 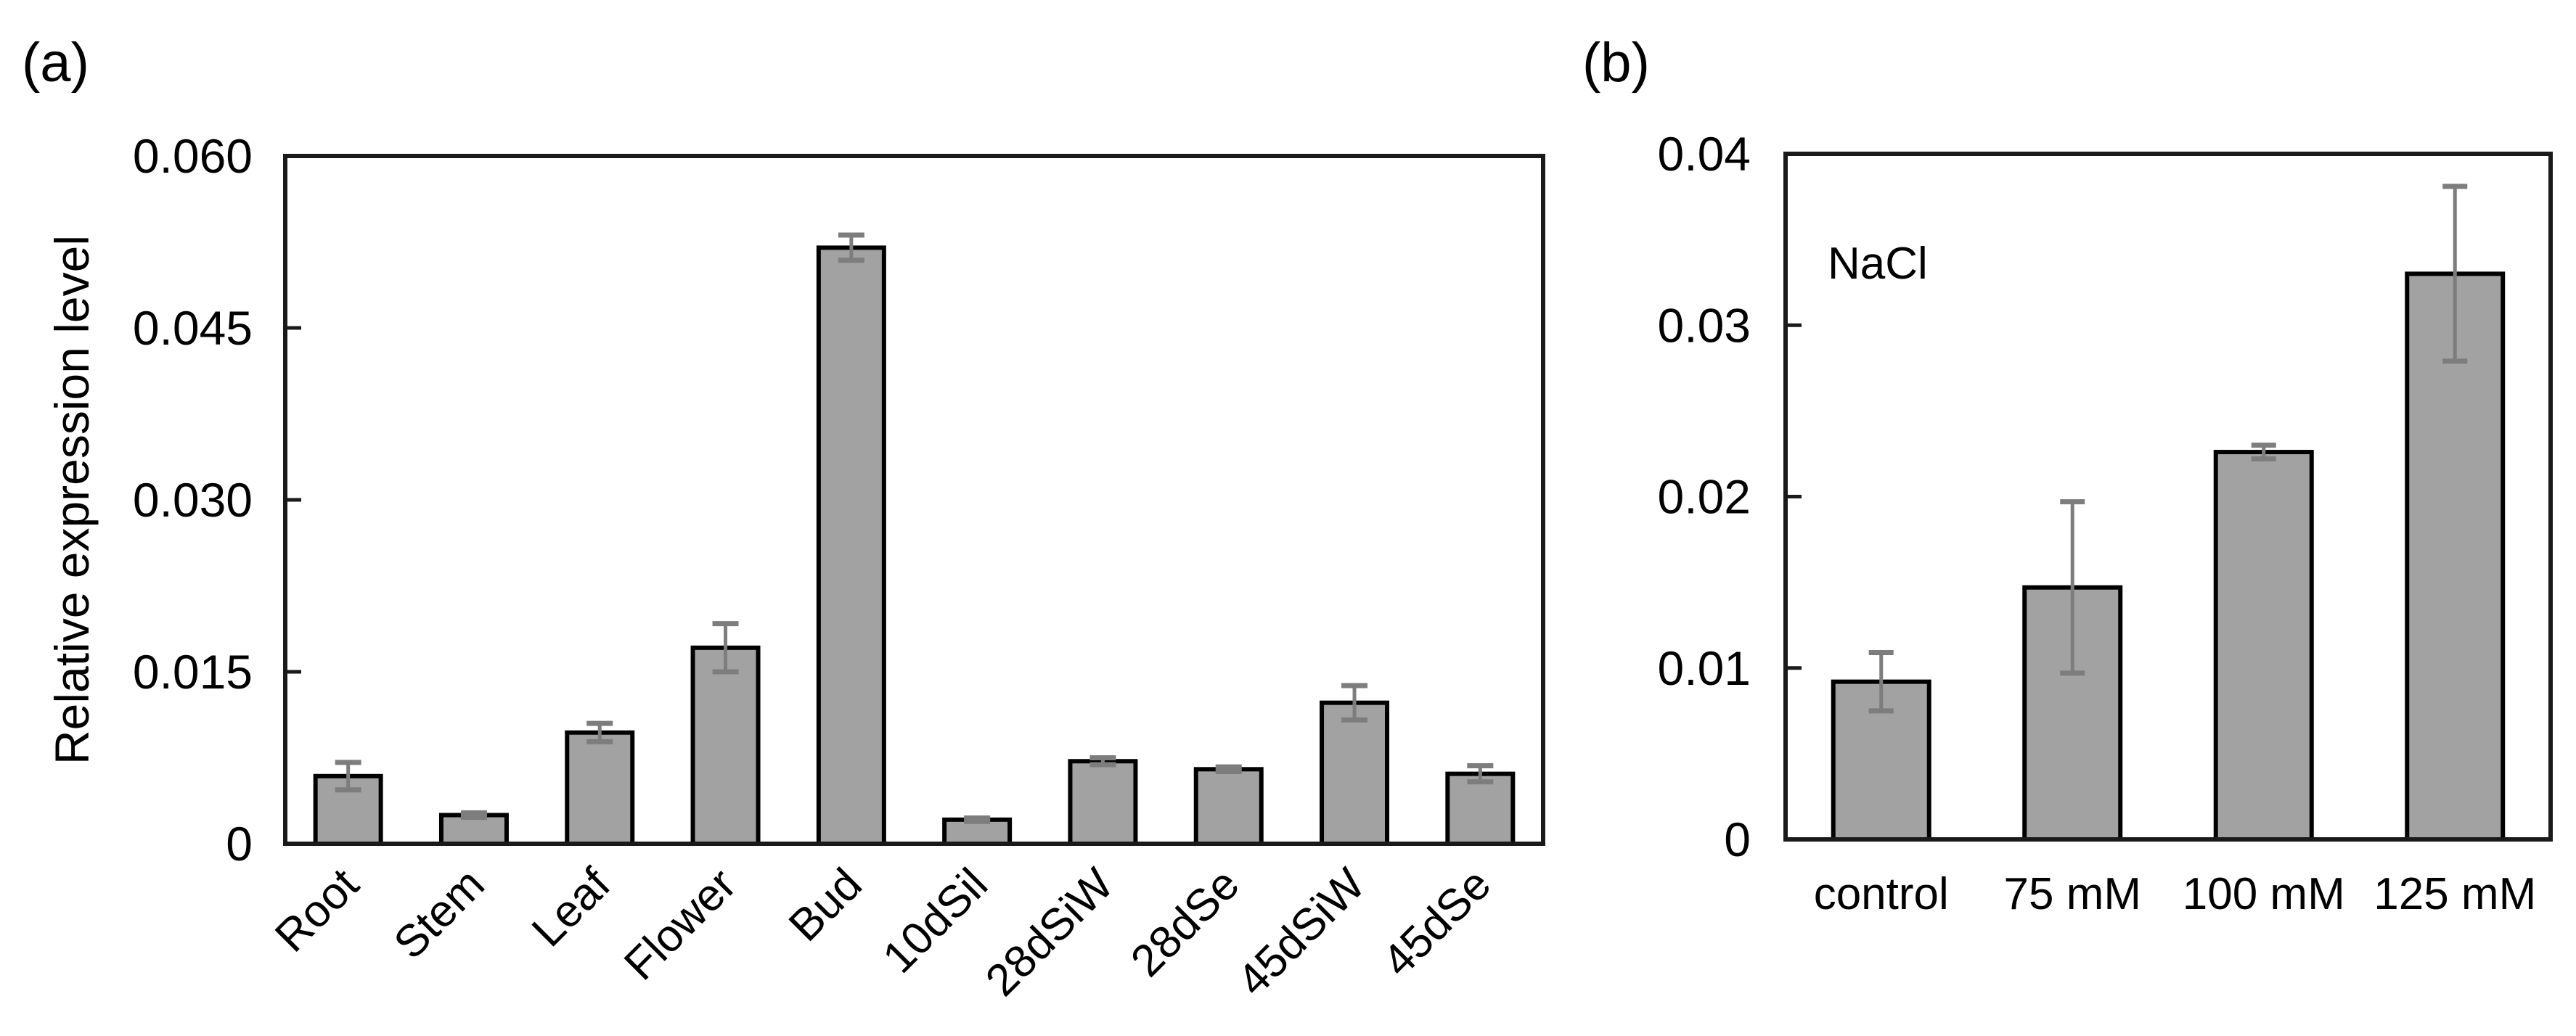 I want to click on x-category-label-45dSe: 45dSe, so click(x=1437, y=923).